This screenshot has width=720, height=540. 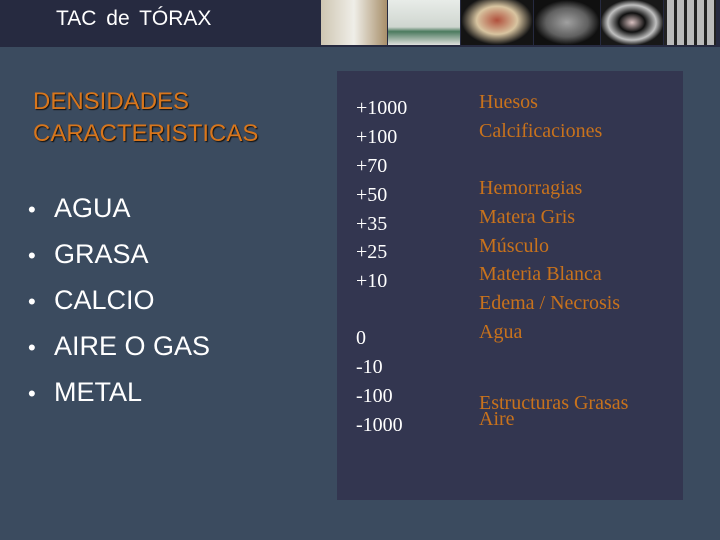 I want to click on ct-film-sheet, so click(x=690, y=22).